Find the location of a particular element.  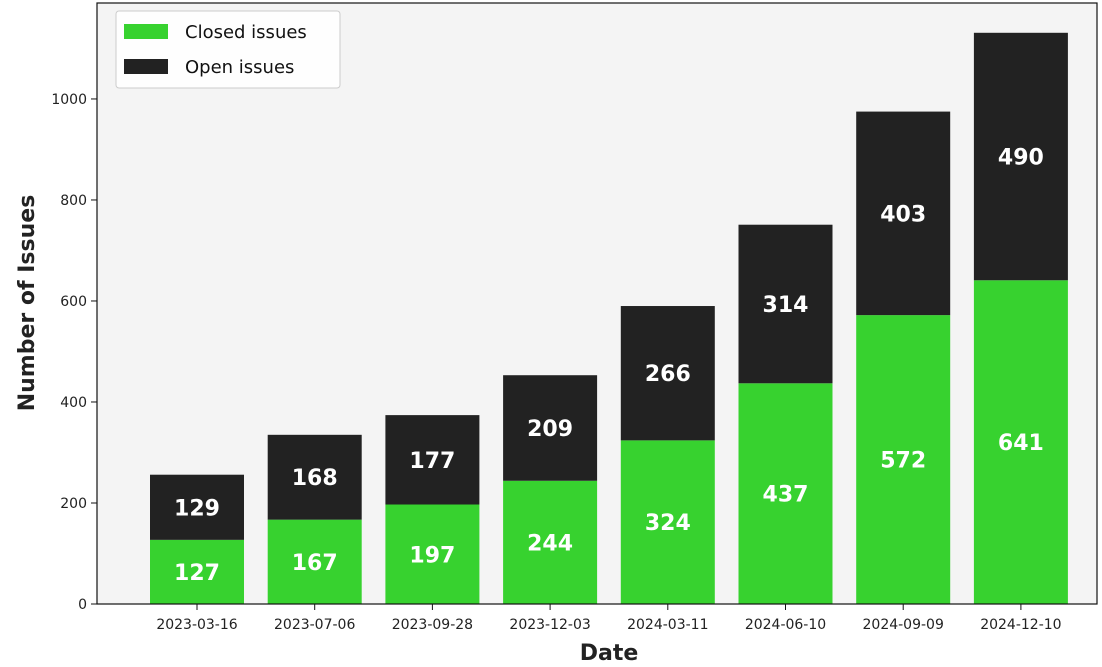

bar-label-open-4: 209 is located at coordinates (550, 429).